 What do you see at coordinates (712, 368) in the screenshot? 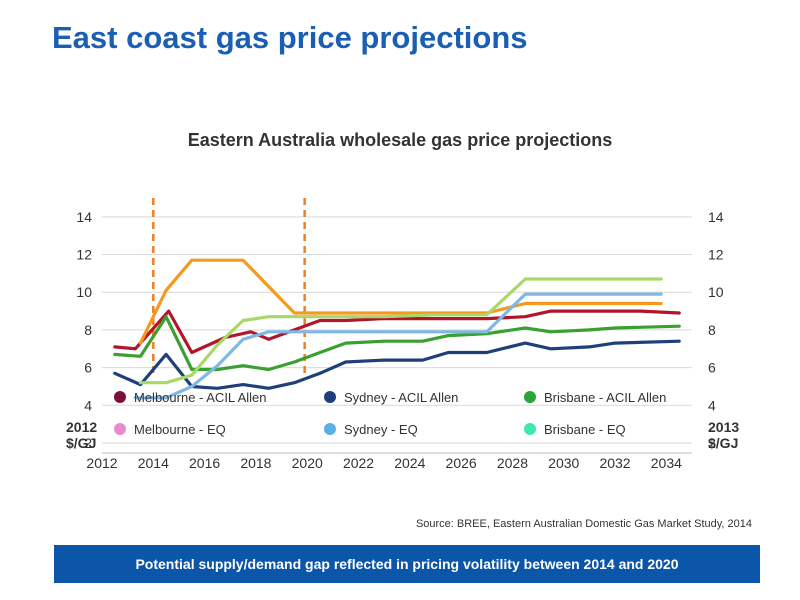
I see `y-tick-right-6: 6` at bounding box center [712, 368].